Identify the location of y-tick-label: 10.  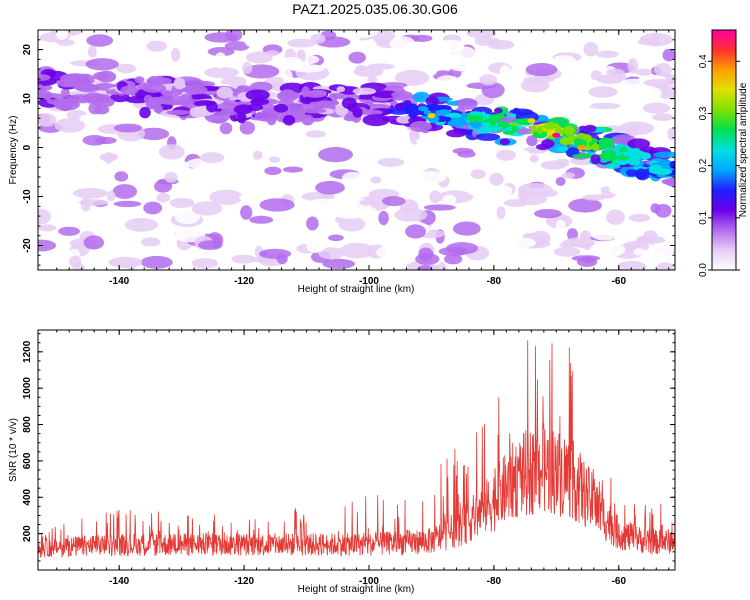
(27, 99).